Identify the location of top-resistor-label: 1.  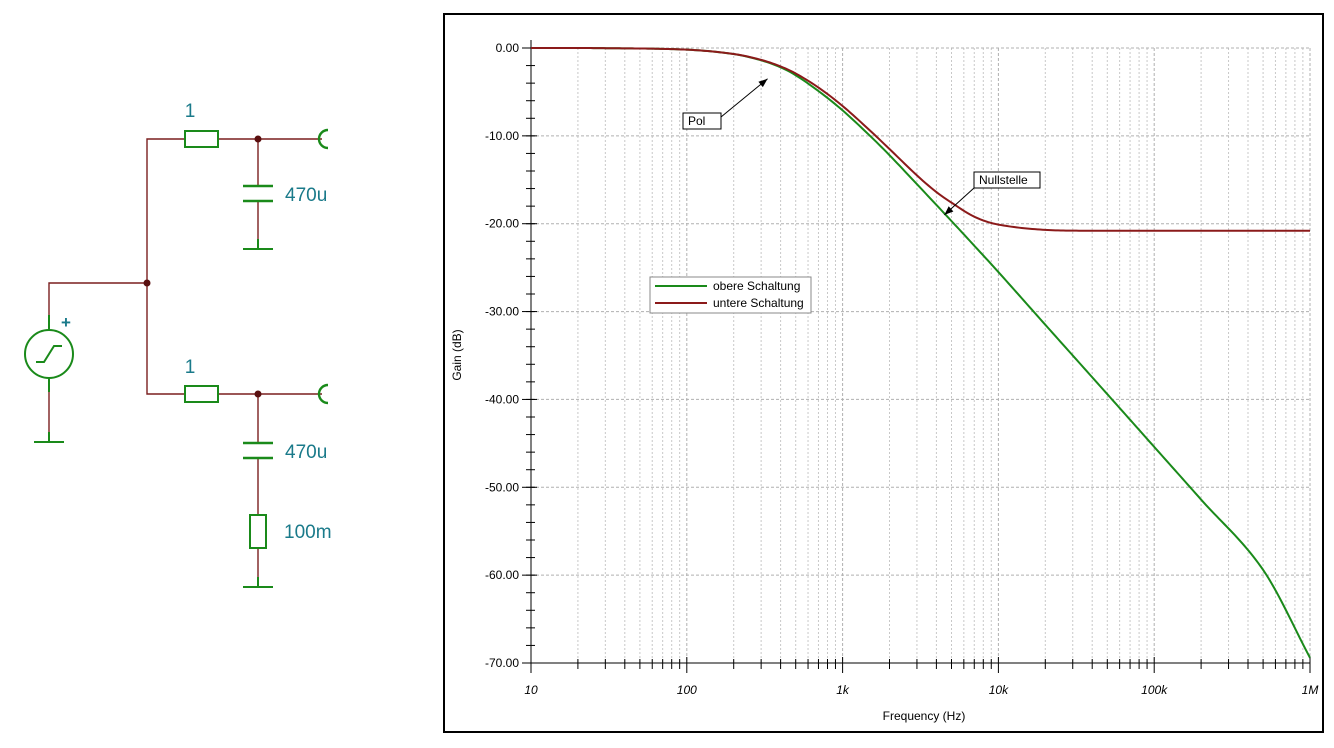
(190, 111).